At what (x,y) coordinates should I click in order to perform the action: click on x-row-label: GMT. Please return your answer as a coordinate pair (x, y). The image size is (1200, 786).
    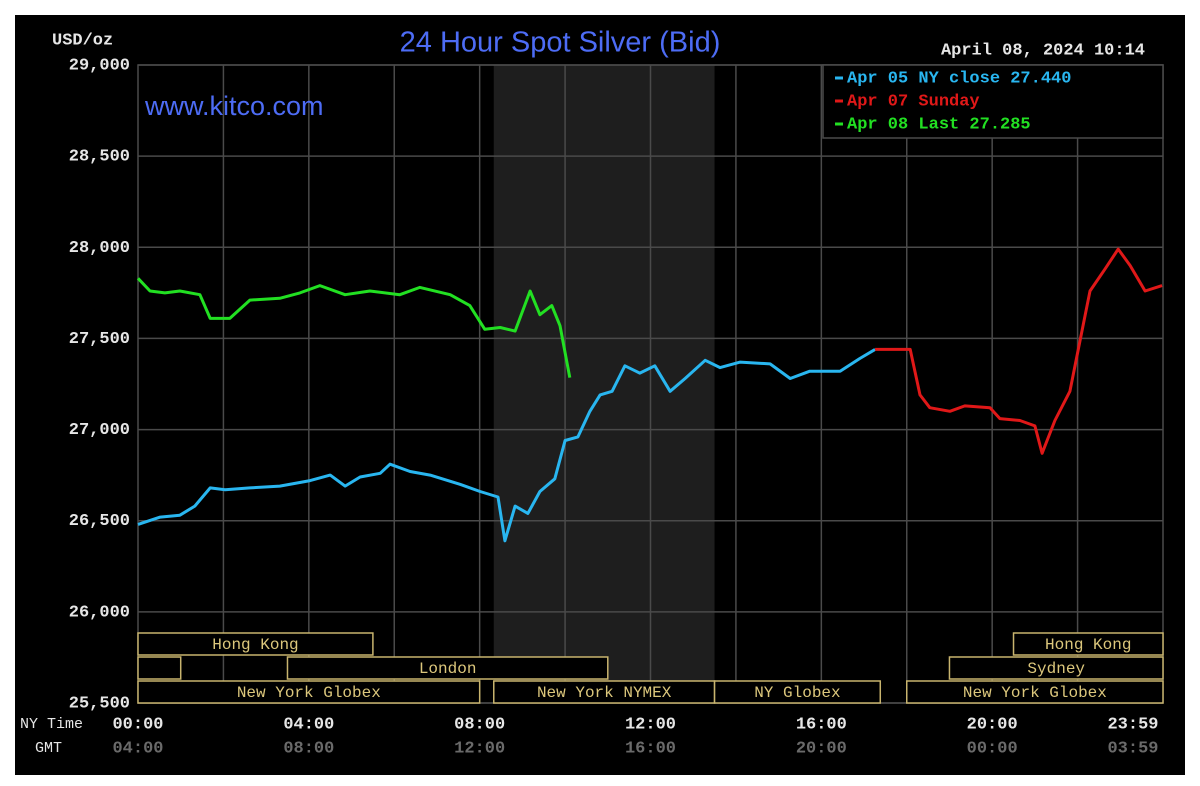
    Looking at the image, I should click on (48, 748).